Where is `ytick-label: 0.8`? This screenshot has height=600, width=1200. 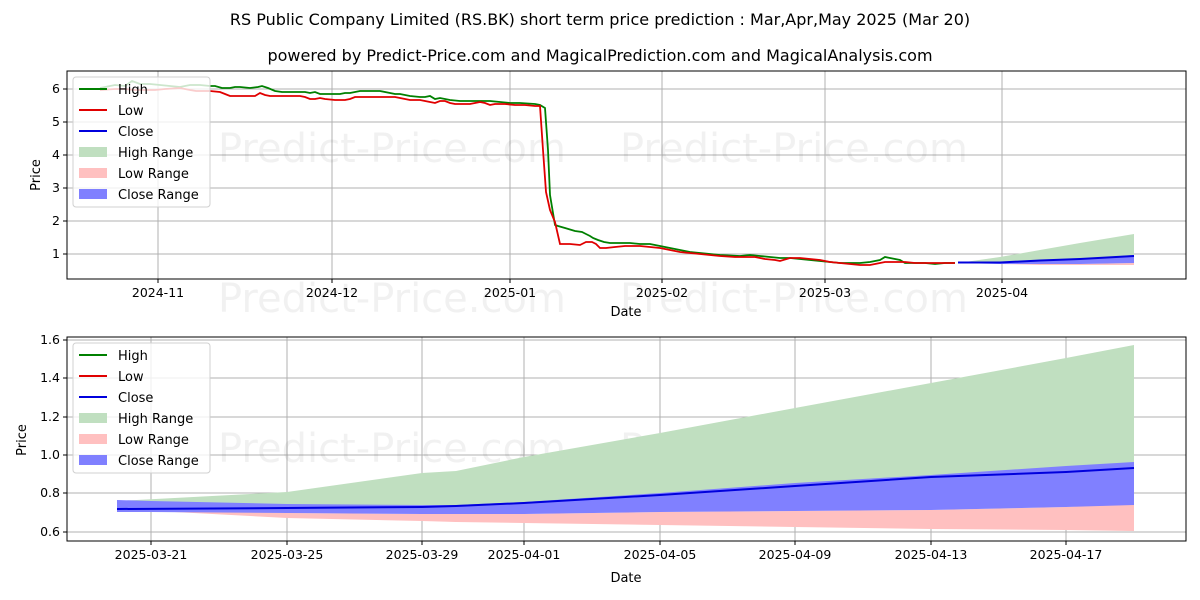
ytick-label: 0.8 is located at coordinates (50, 492).